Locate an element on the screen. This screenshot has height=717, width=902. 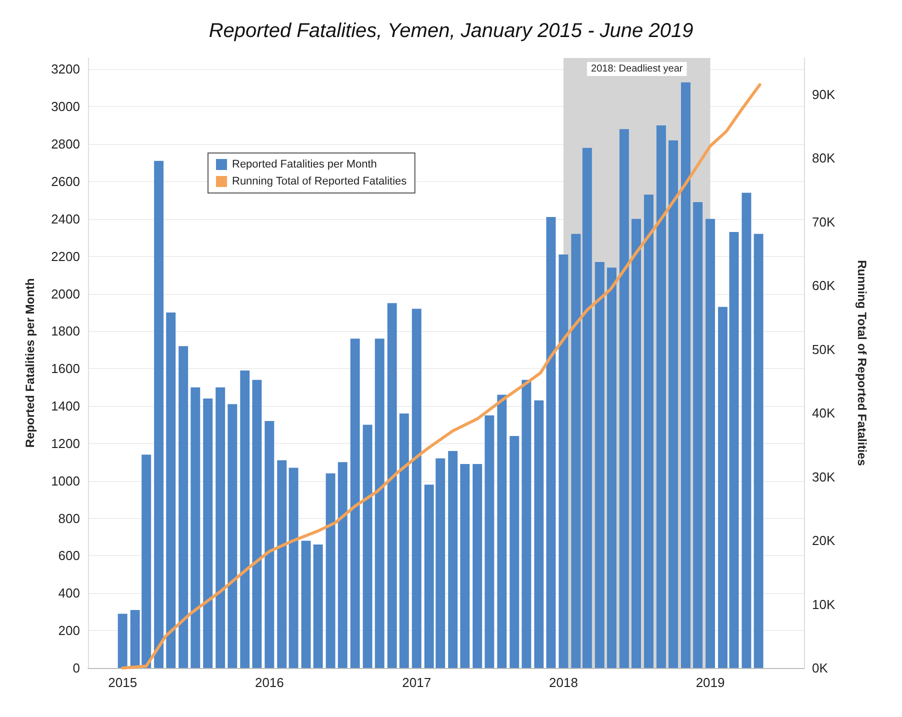
y-tick-label: 1600 is located at coordinates (65, 368).